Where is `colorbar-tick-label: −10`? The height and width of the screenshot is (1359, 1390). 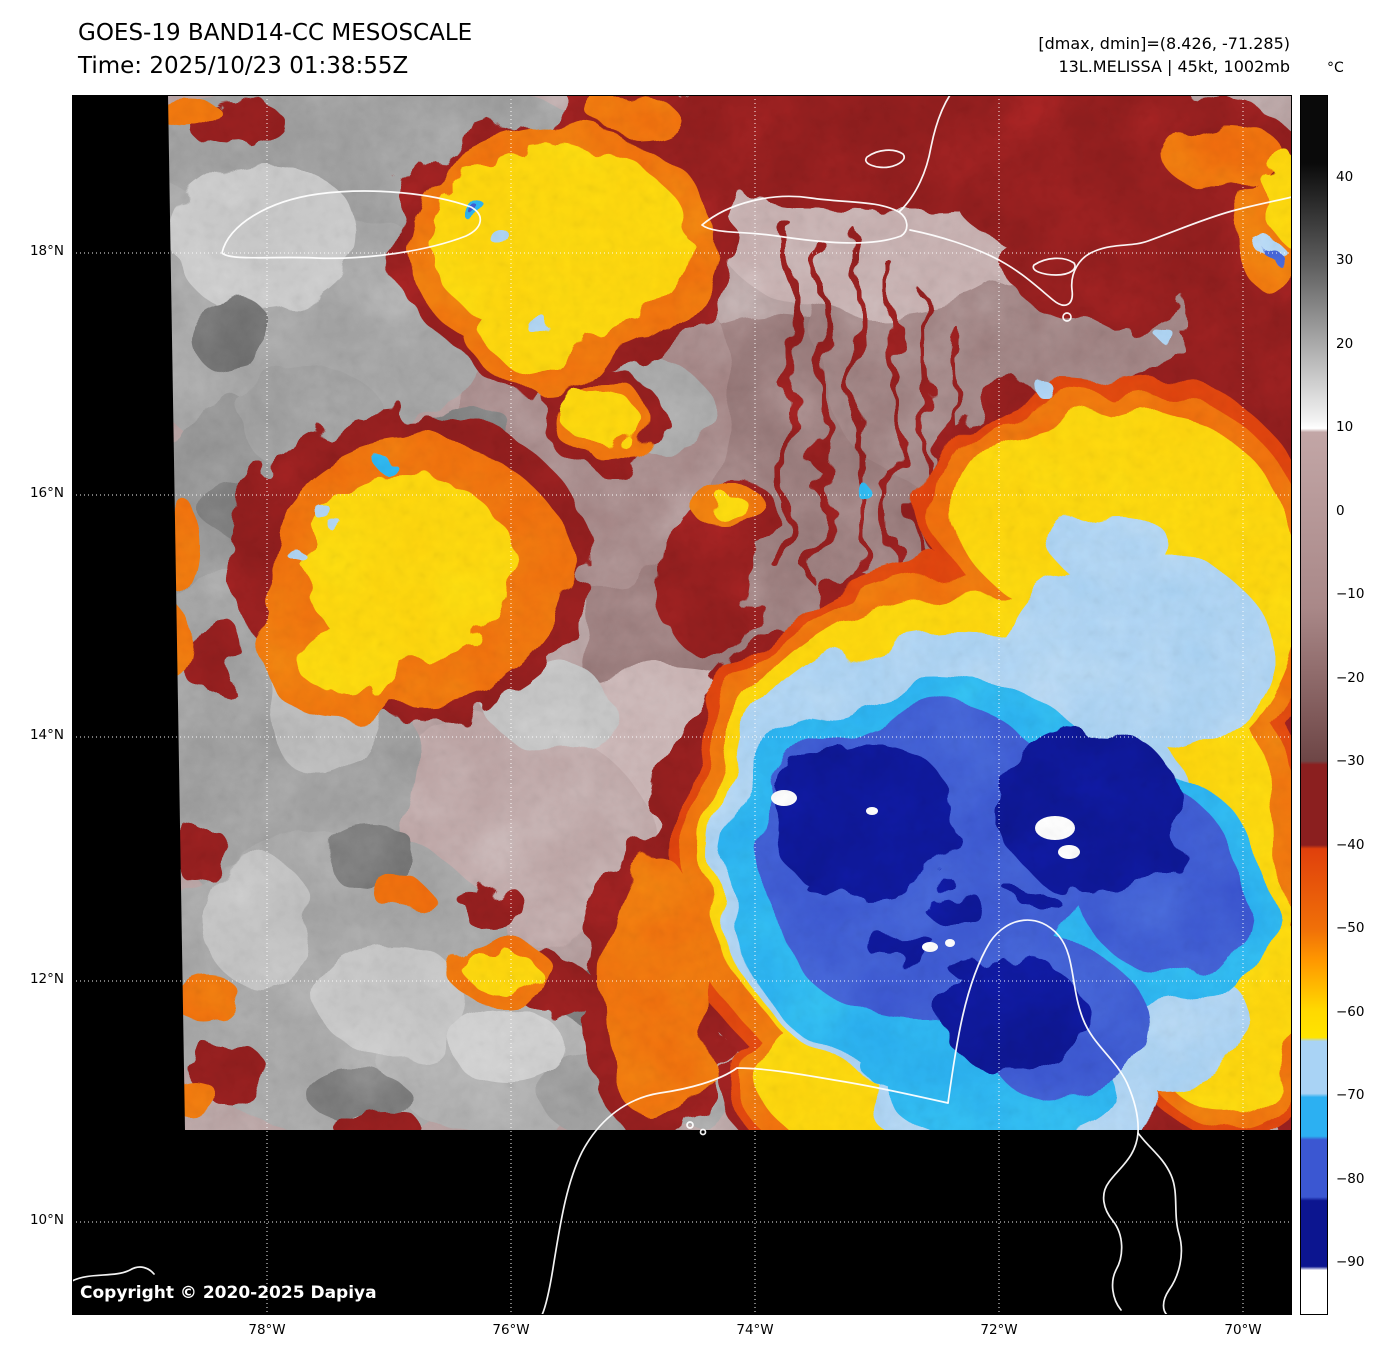 colorbar-tick-label: −10 is located at coordinates (1350, 594).